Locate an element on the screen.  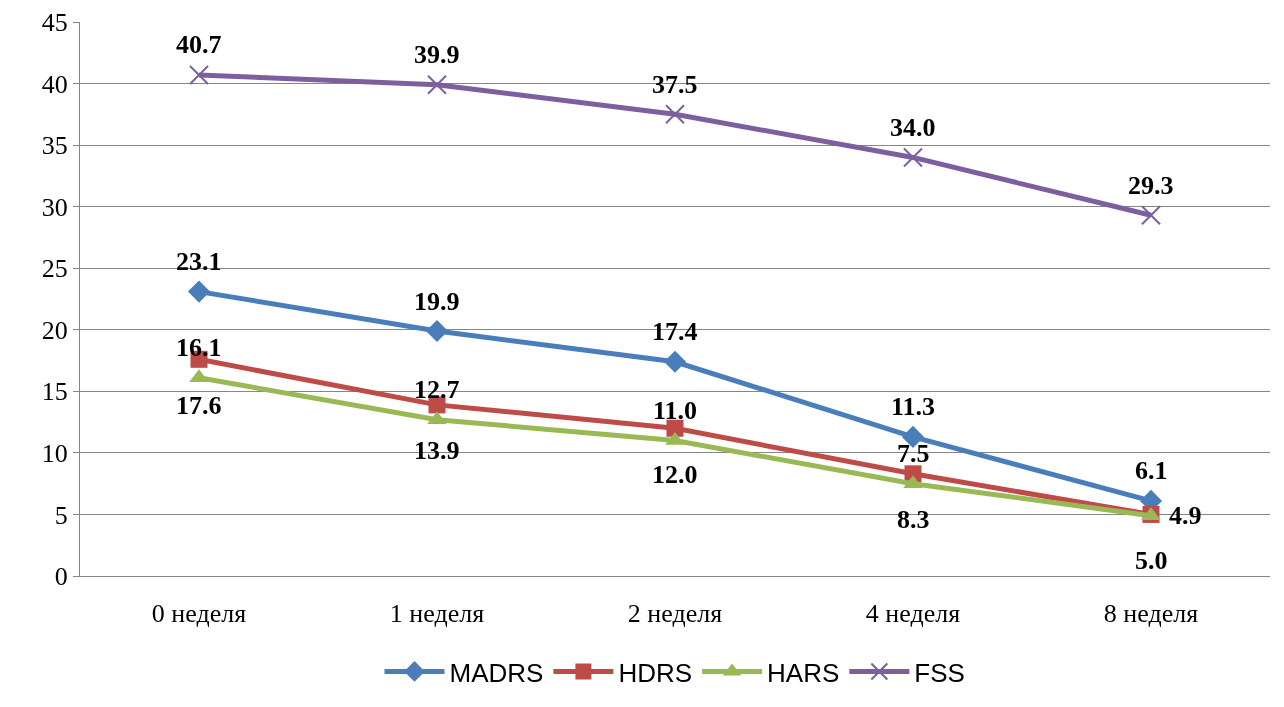
data-label: 23.1 is located at coordinates (199, 261).